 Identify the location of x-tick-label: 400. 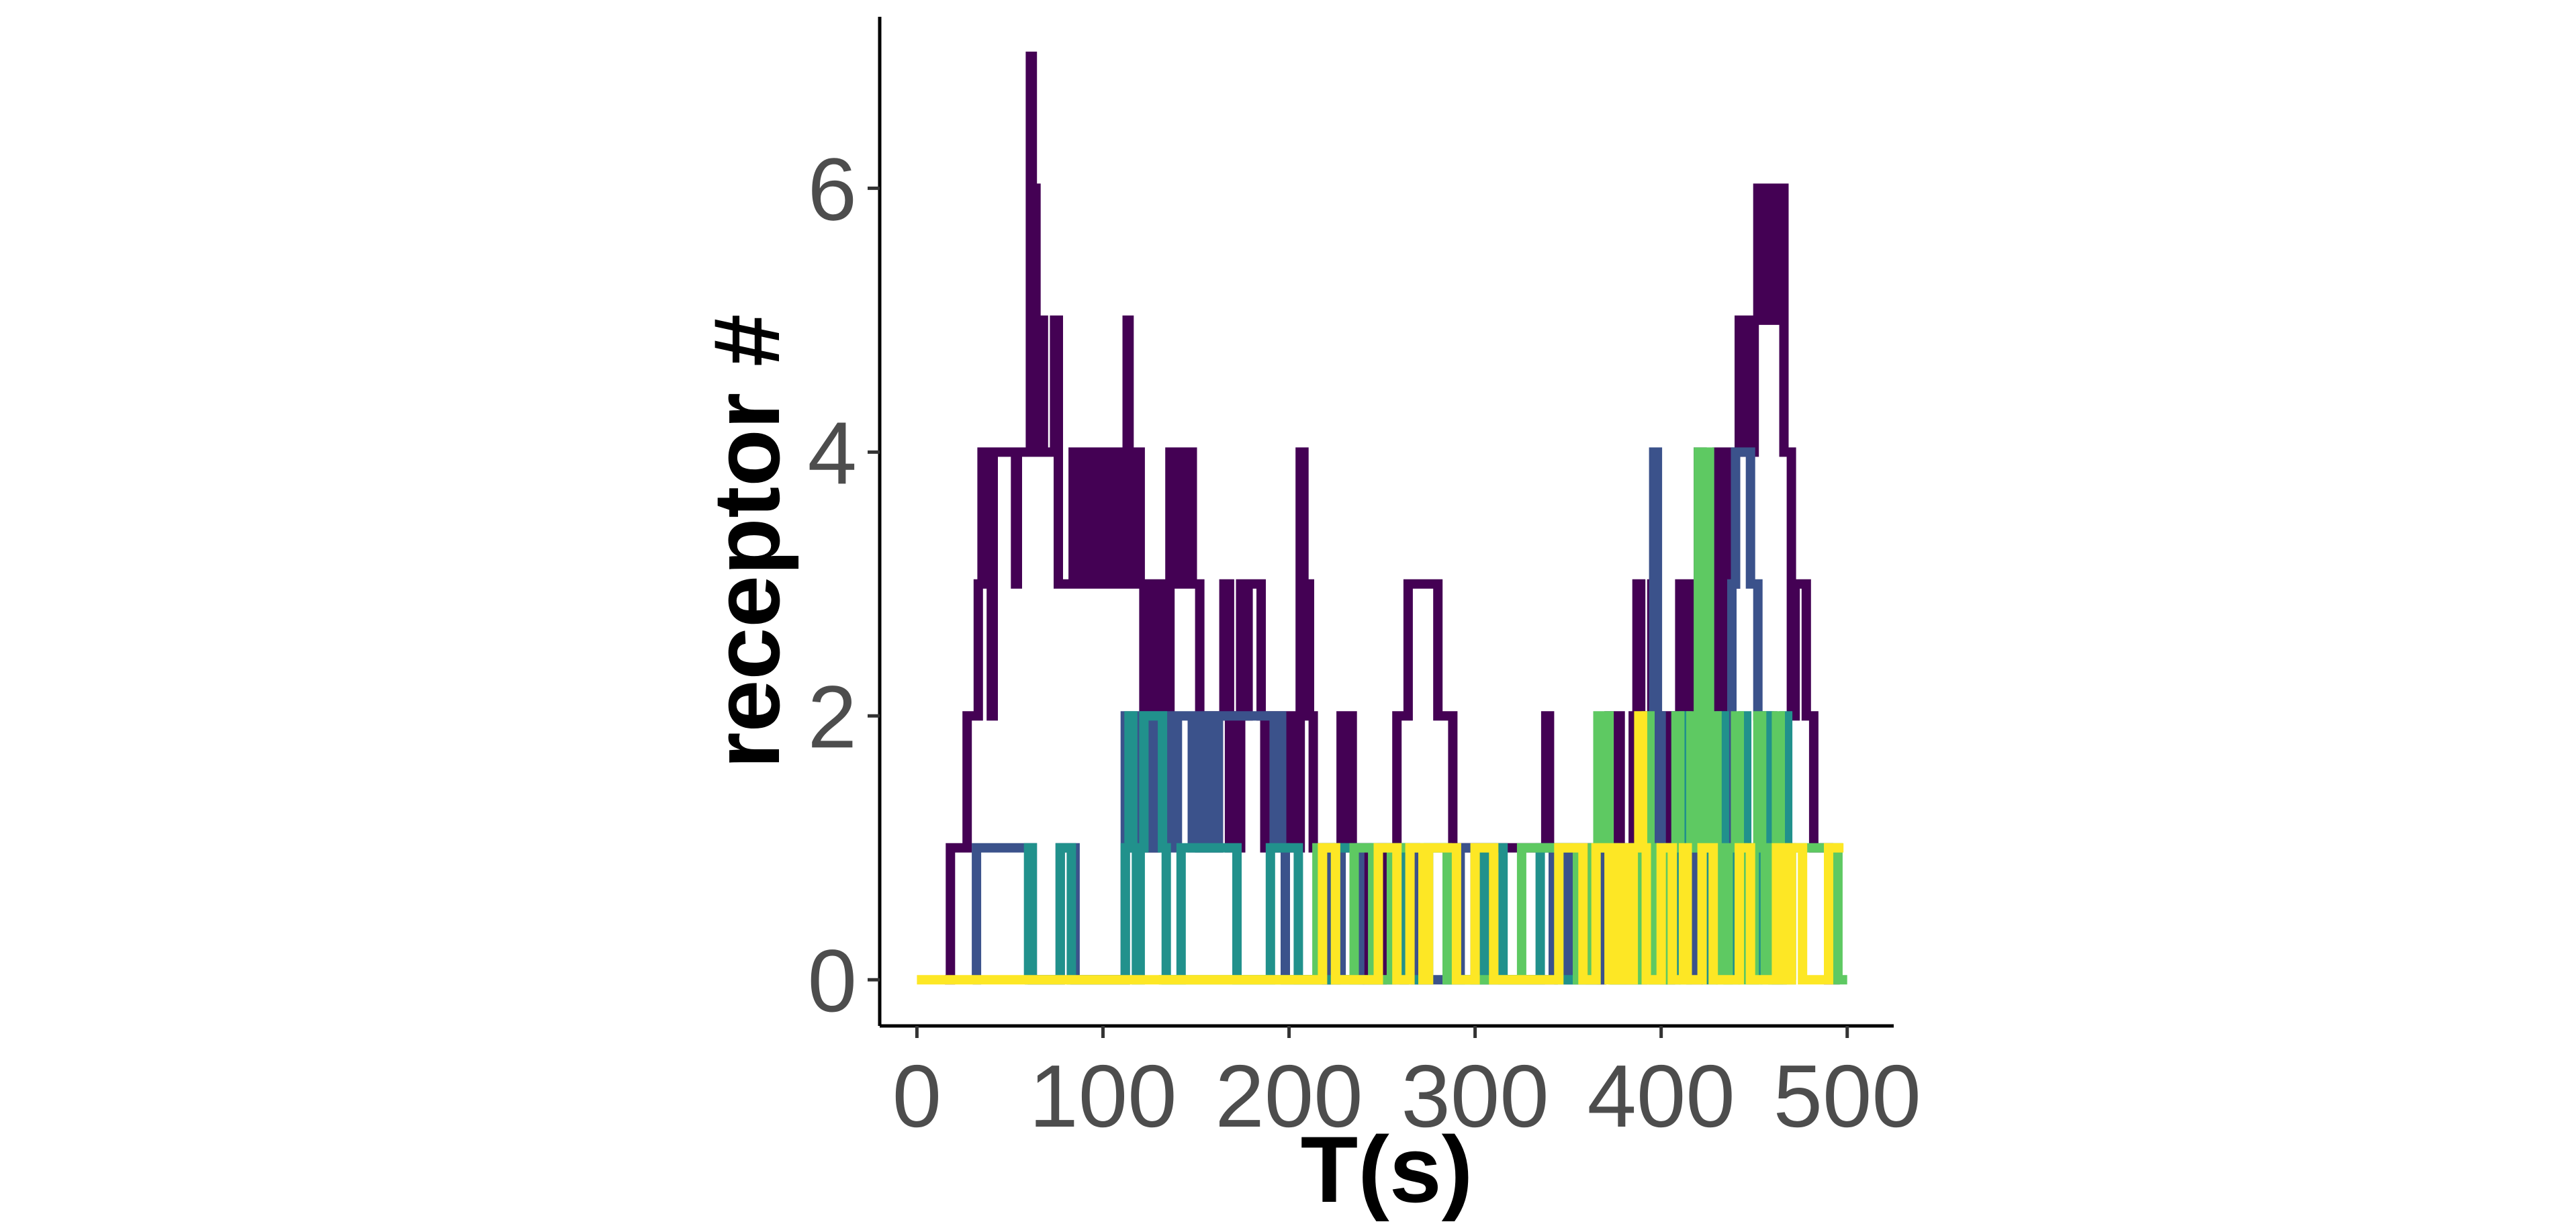
(1661, 1096).